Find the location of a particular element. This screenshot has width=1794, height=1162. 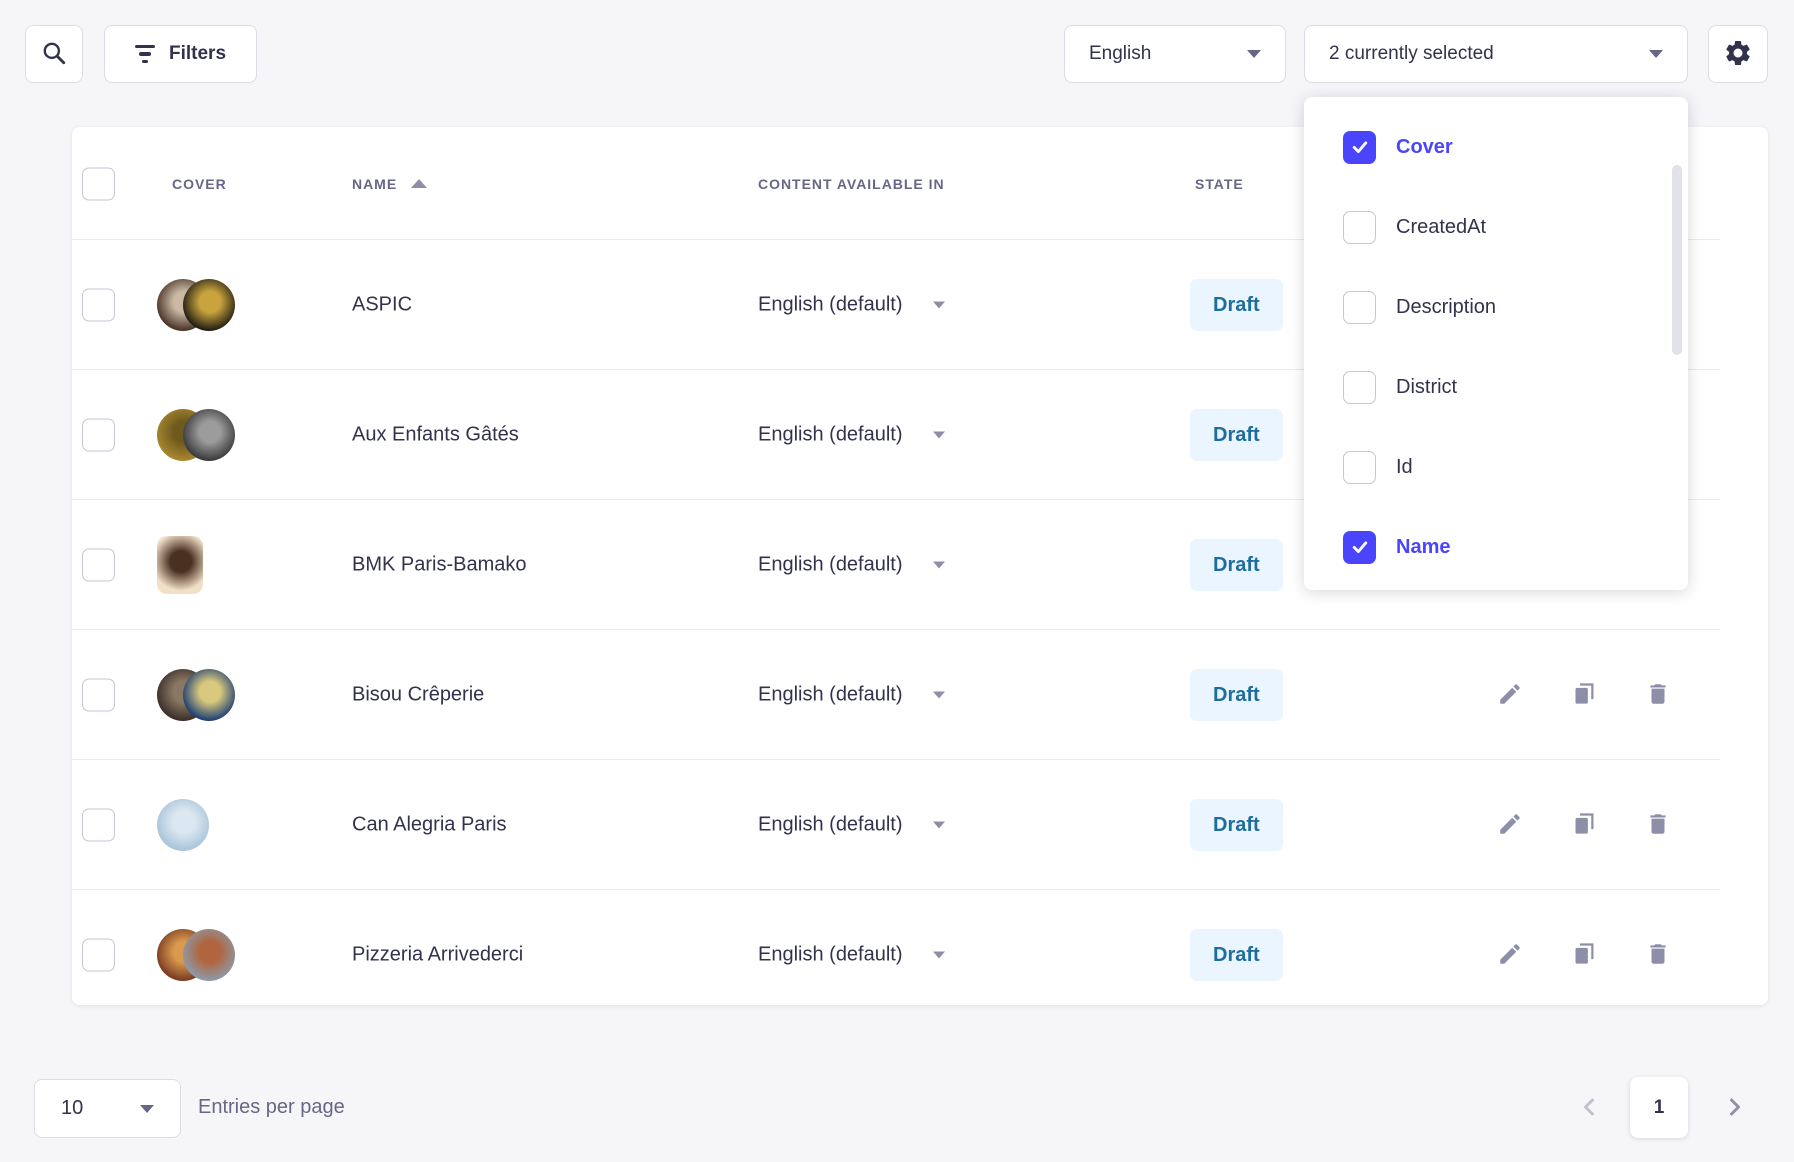

page-1-button: 1 is located at coordinates (1659, 1107).